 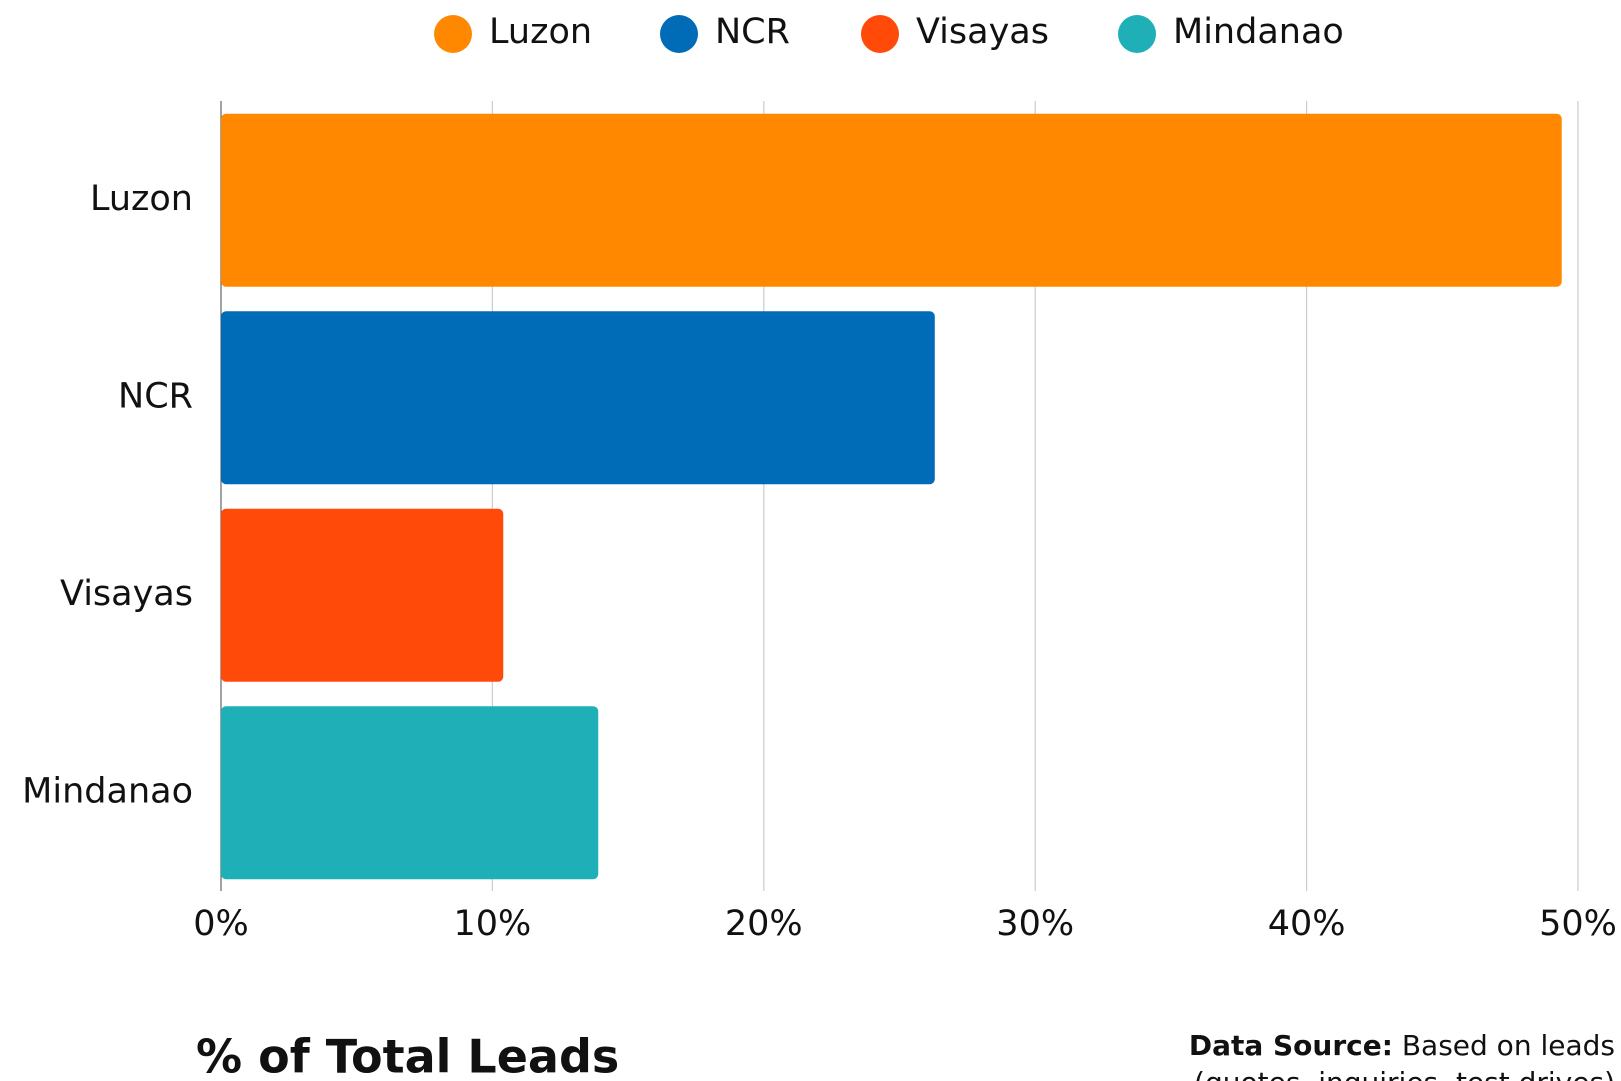 I want to click on legend-label: NCR, so click(x=752, y=32).